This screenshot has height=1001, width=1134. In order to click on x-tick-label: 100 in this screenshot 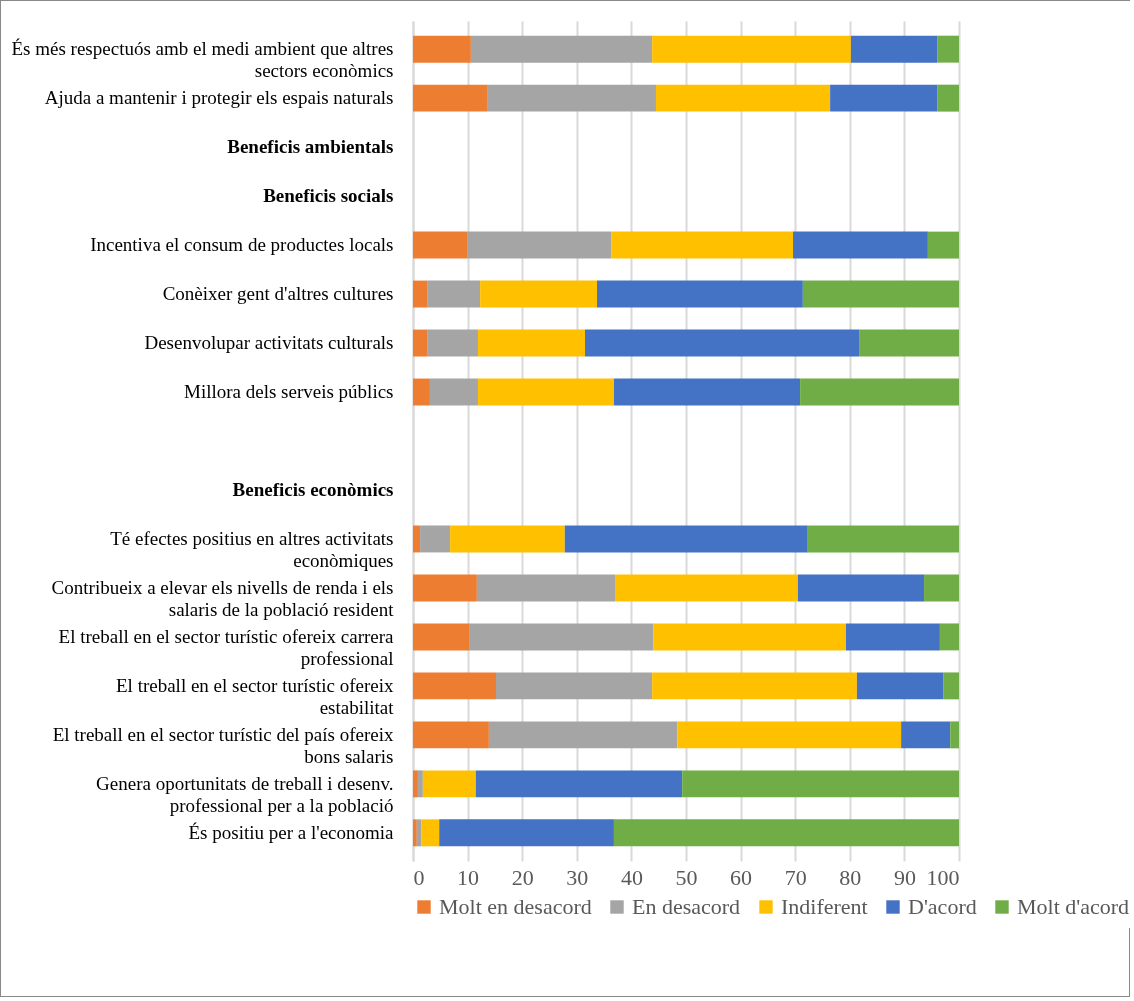, I will do `click(943, 877)`.